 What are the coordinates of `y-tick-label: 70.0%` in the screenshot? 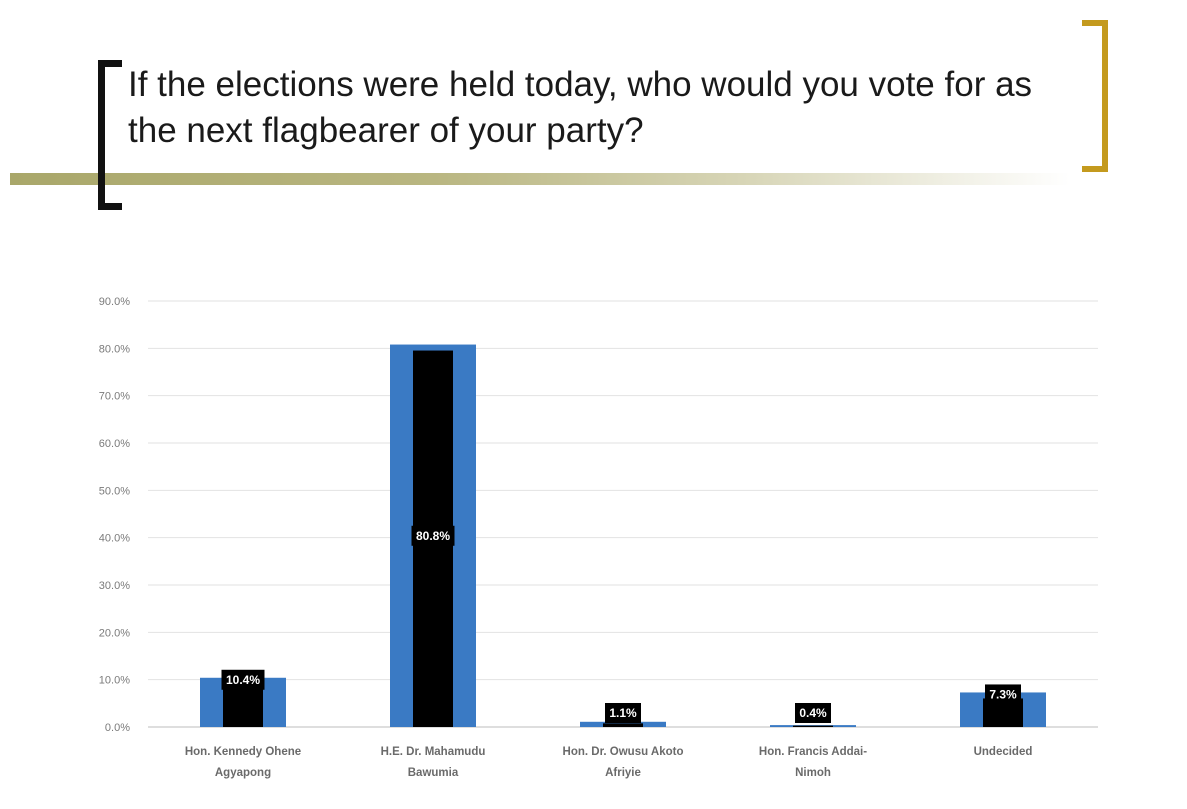 It's located at (114, 397).